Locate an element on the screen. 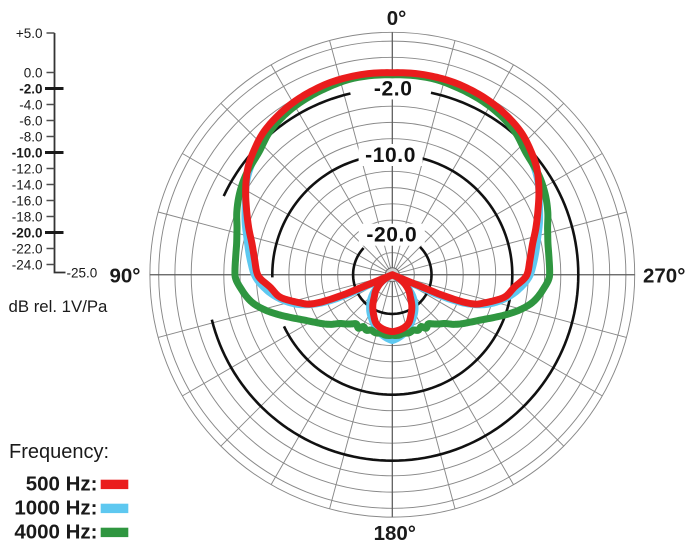 Image resolution: width=688 pixels, height=552 pixels. svg-text: +5.0 is located at coordinates (29, 33).